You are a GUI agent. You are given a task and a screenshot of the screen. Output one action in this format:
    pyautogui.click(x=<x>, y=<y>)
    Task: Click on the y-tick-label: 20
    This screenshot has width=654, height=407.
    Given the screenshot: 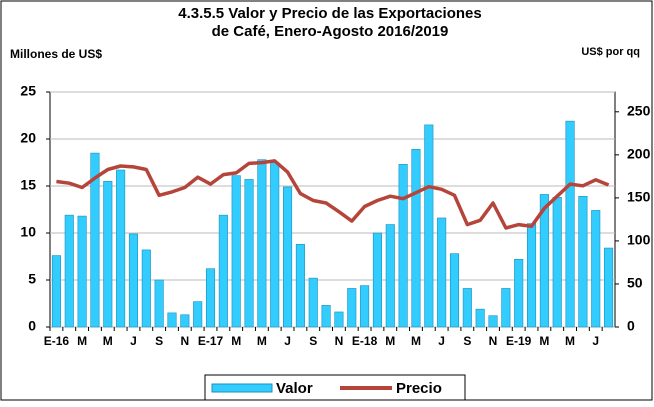 What is the action you would take?
    pyautogui.click(x=28, y=138)
    